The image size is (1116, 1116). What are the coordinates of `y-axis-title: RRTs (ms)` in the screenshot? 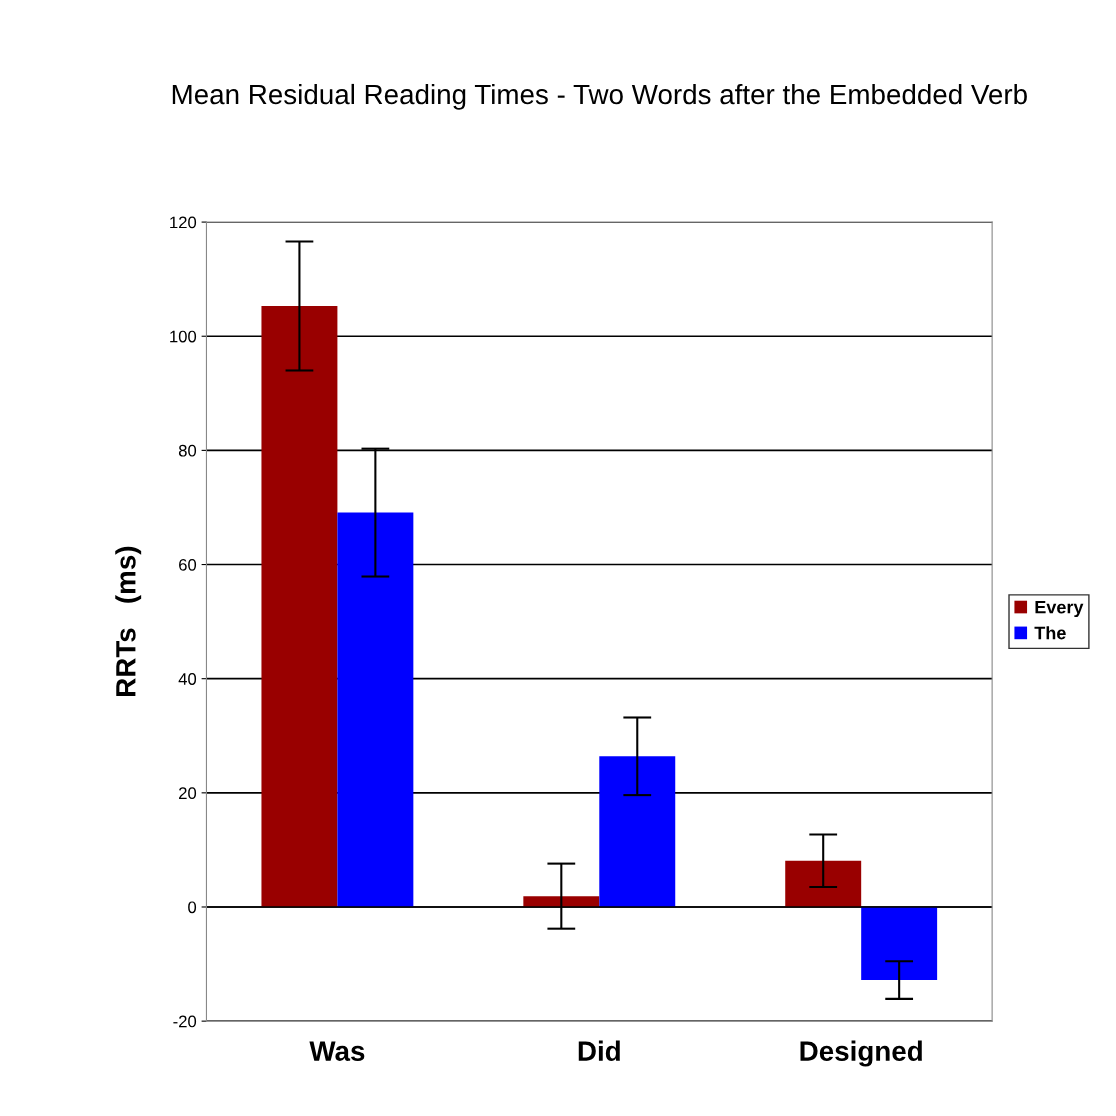 It's located at (128, 621).